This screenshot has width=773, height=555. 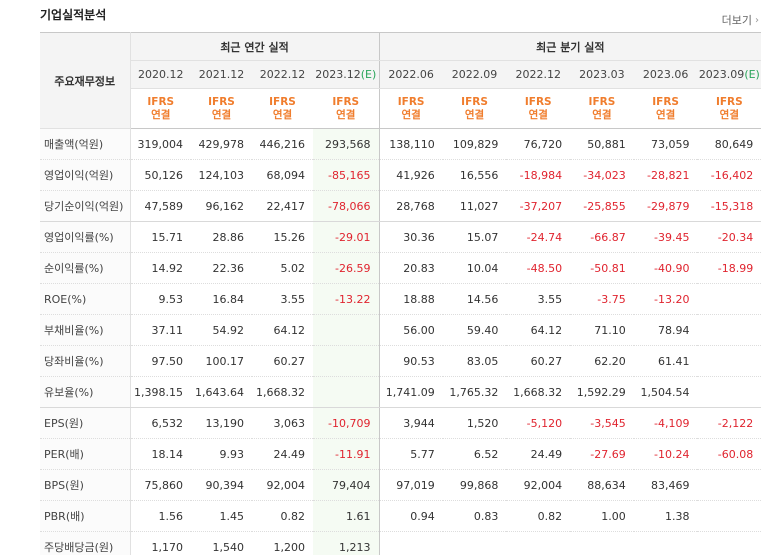 I want to click on more-label: 더보기, so click(x=736, y=20).